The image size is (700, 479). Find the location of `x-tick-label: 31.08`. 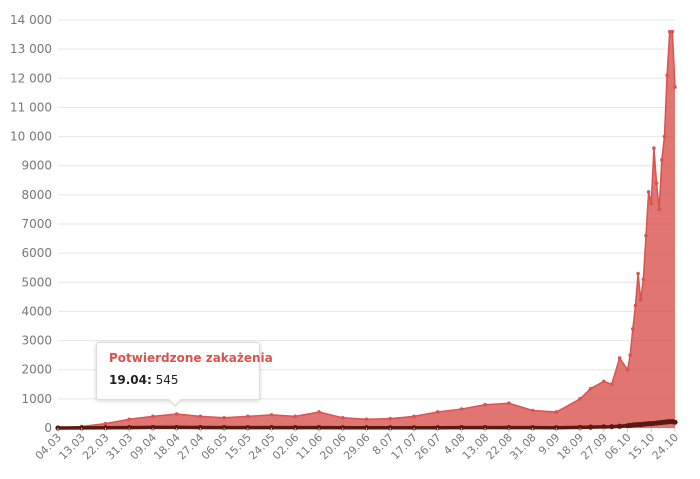

x-tick-label: 31.08 is located at coordinates (522, 446).